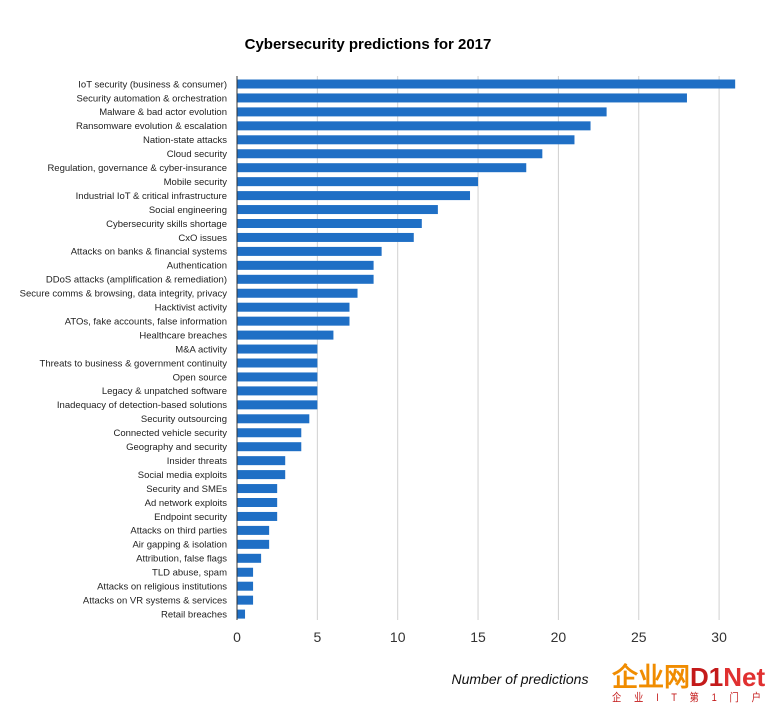 Image resolution: width=770 pixels, height=705 pixels. Describe the element at coordinates (182, 475) in the screenshot. I see `category-label: Social media exploits` at that location.